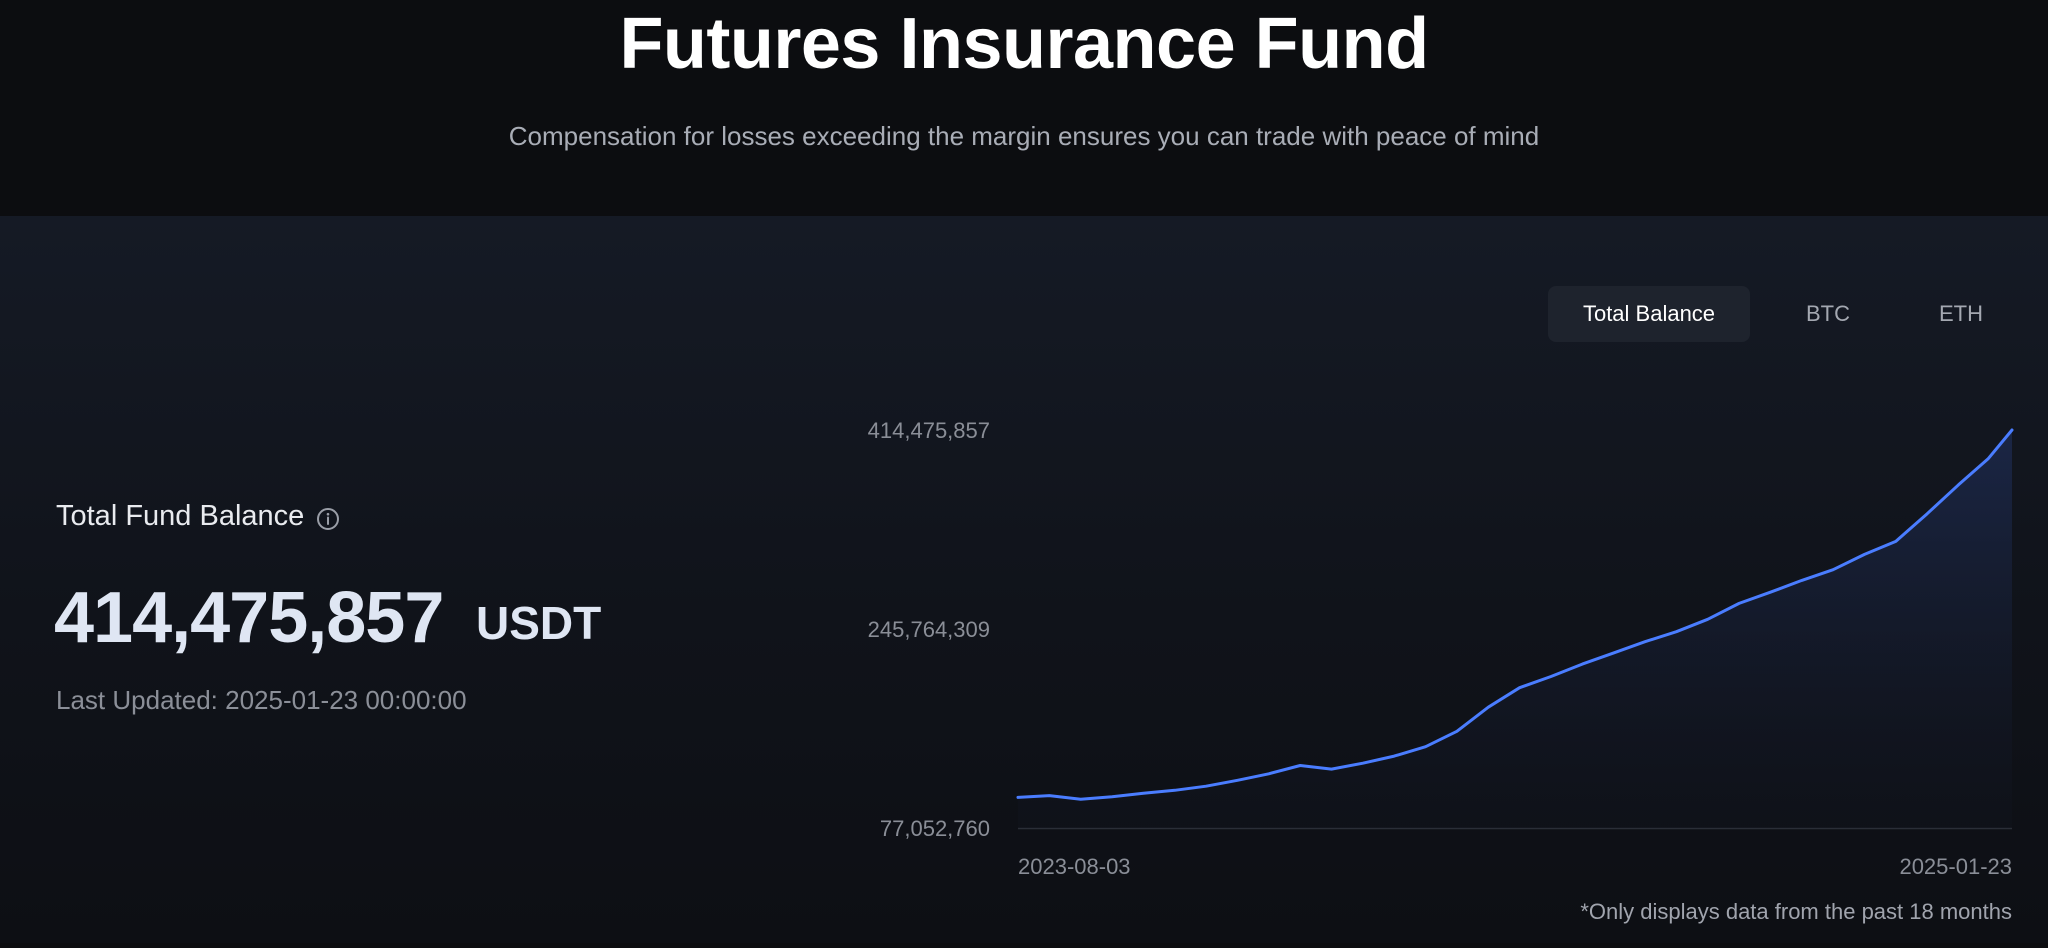 The width and height of the screenshot is (2048, 948). Describe the element at coordinates (1961, 313) in the screenshot. I see `tab-eth: ETH` at that location.